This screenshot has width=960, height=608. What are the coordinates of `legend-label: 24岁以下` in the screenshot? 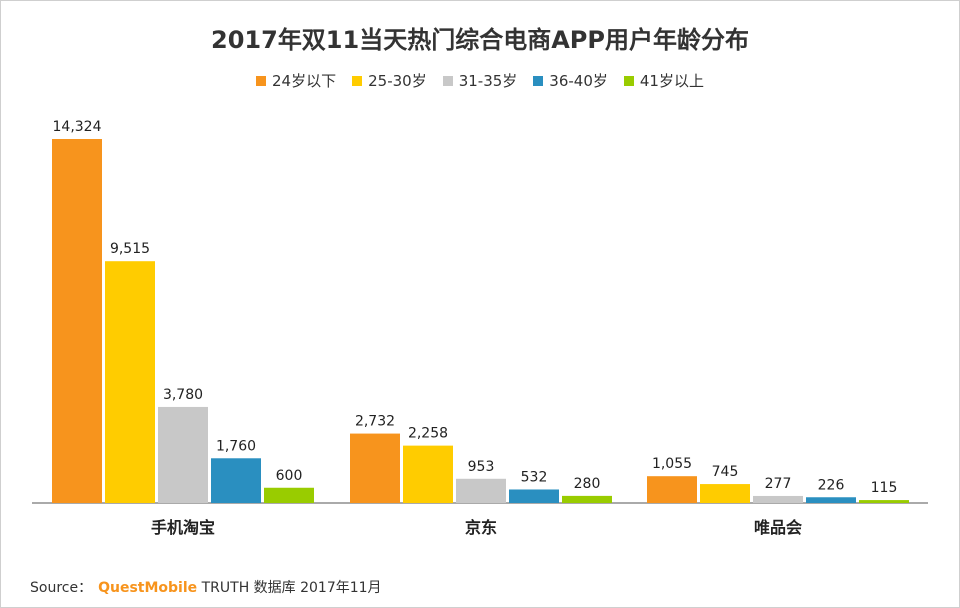 It's located at (304, 81).